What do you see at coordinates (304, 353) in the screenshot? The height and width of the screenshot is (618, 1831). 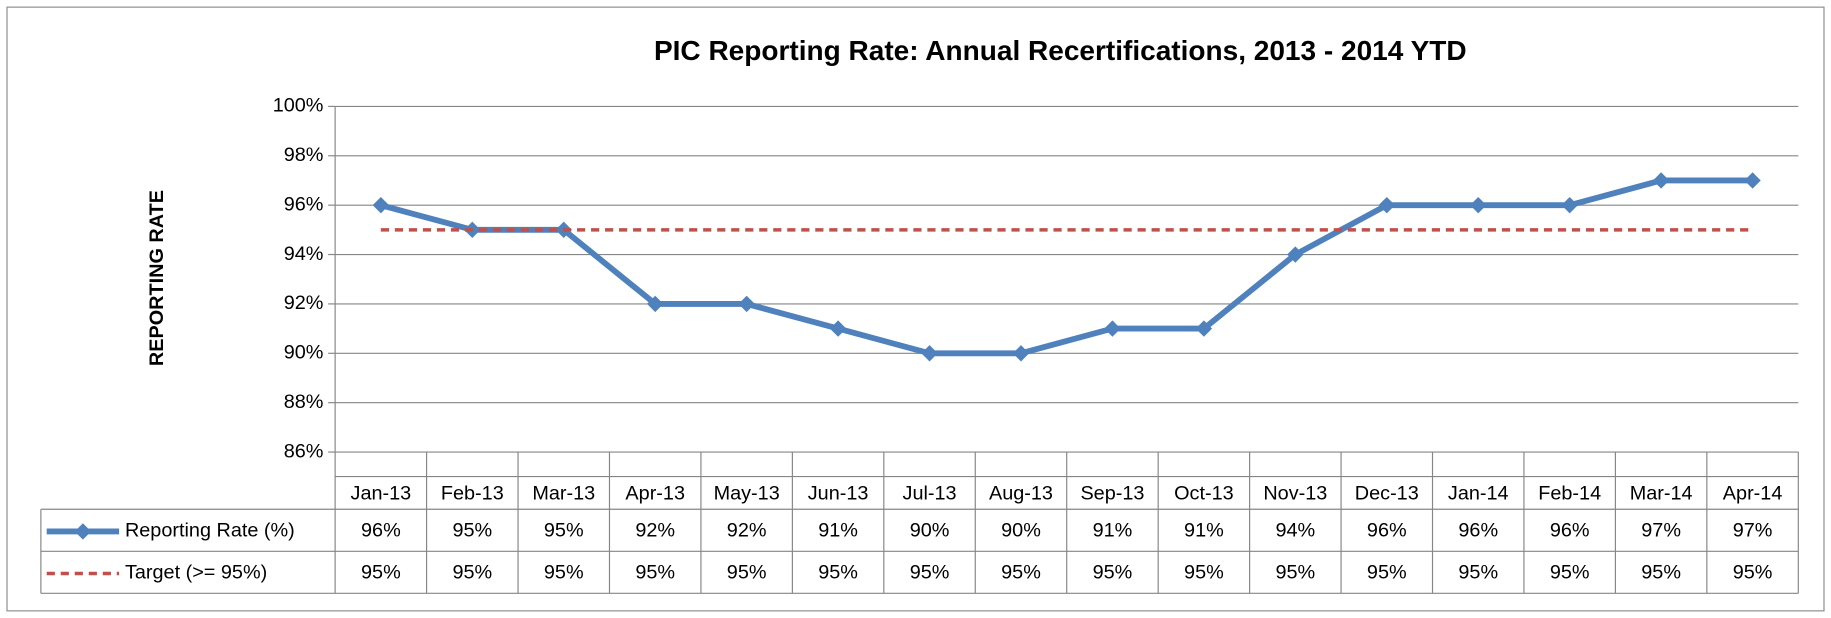 I see `y-tick-label: 90%` at bounding box center [304, 353].